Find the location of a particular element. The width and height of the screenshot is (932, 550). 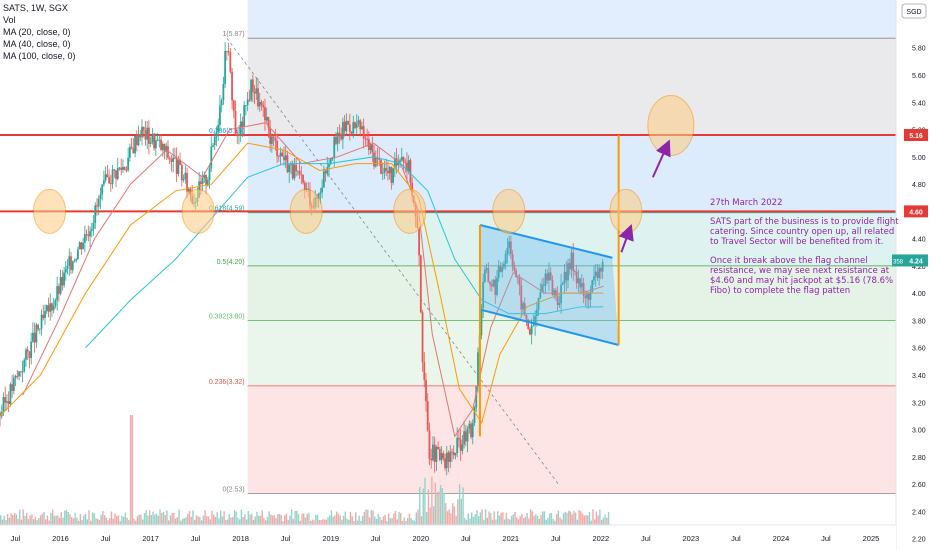

legend-ma-20: MA (20, close, 0) is located at coordinates (37, 32).